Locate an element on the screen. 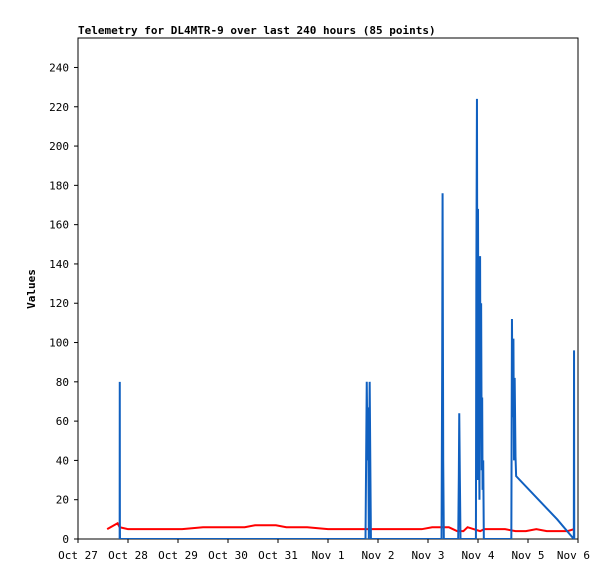 The height and width of the screenshot is (579, 615). x-tick-label: Nov 6 is located at coordinates (573, 555).